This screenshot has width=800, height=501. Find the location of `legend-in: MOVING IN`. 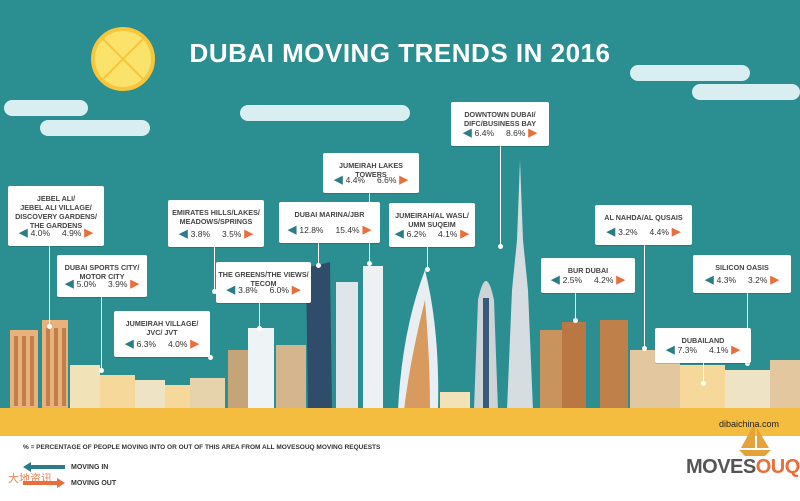

legend-in: MOVING IN is located at coordinates (65, 467).